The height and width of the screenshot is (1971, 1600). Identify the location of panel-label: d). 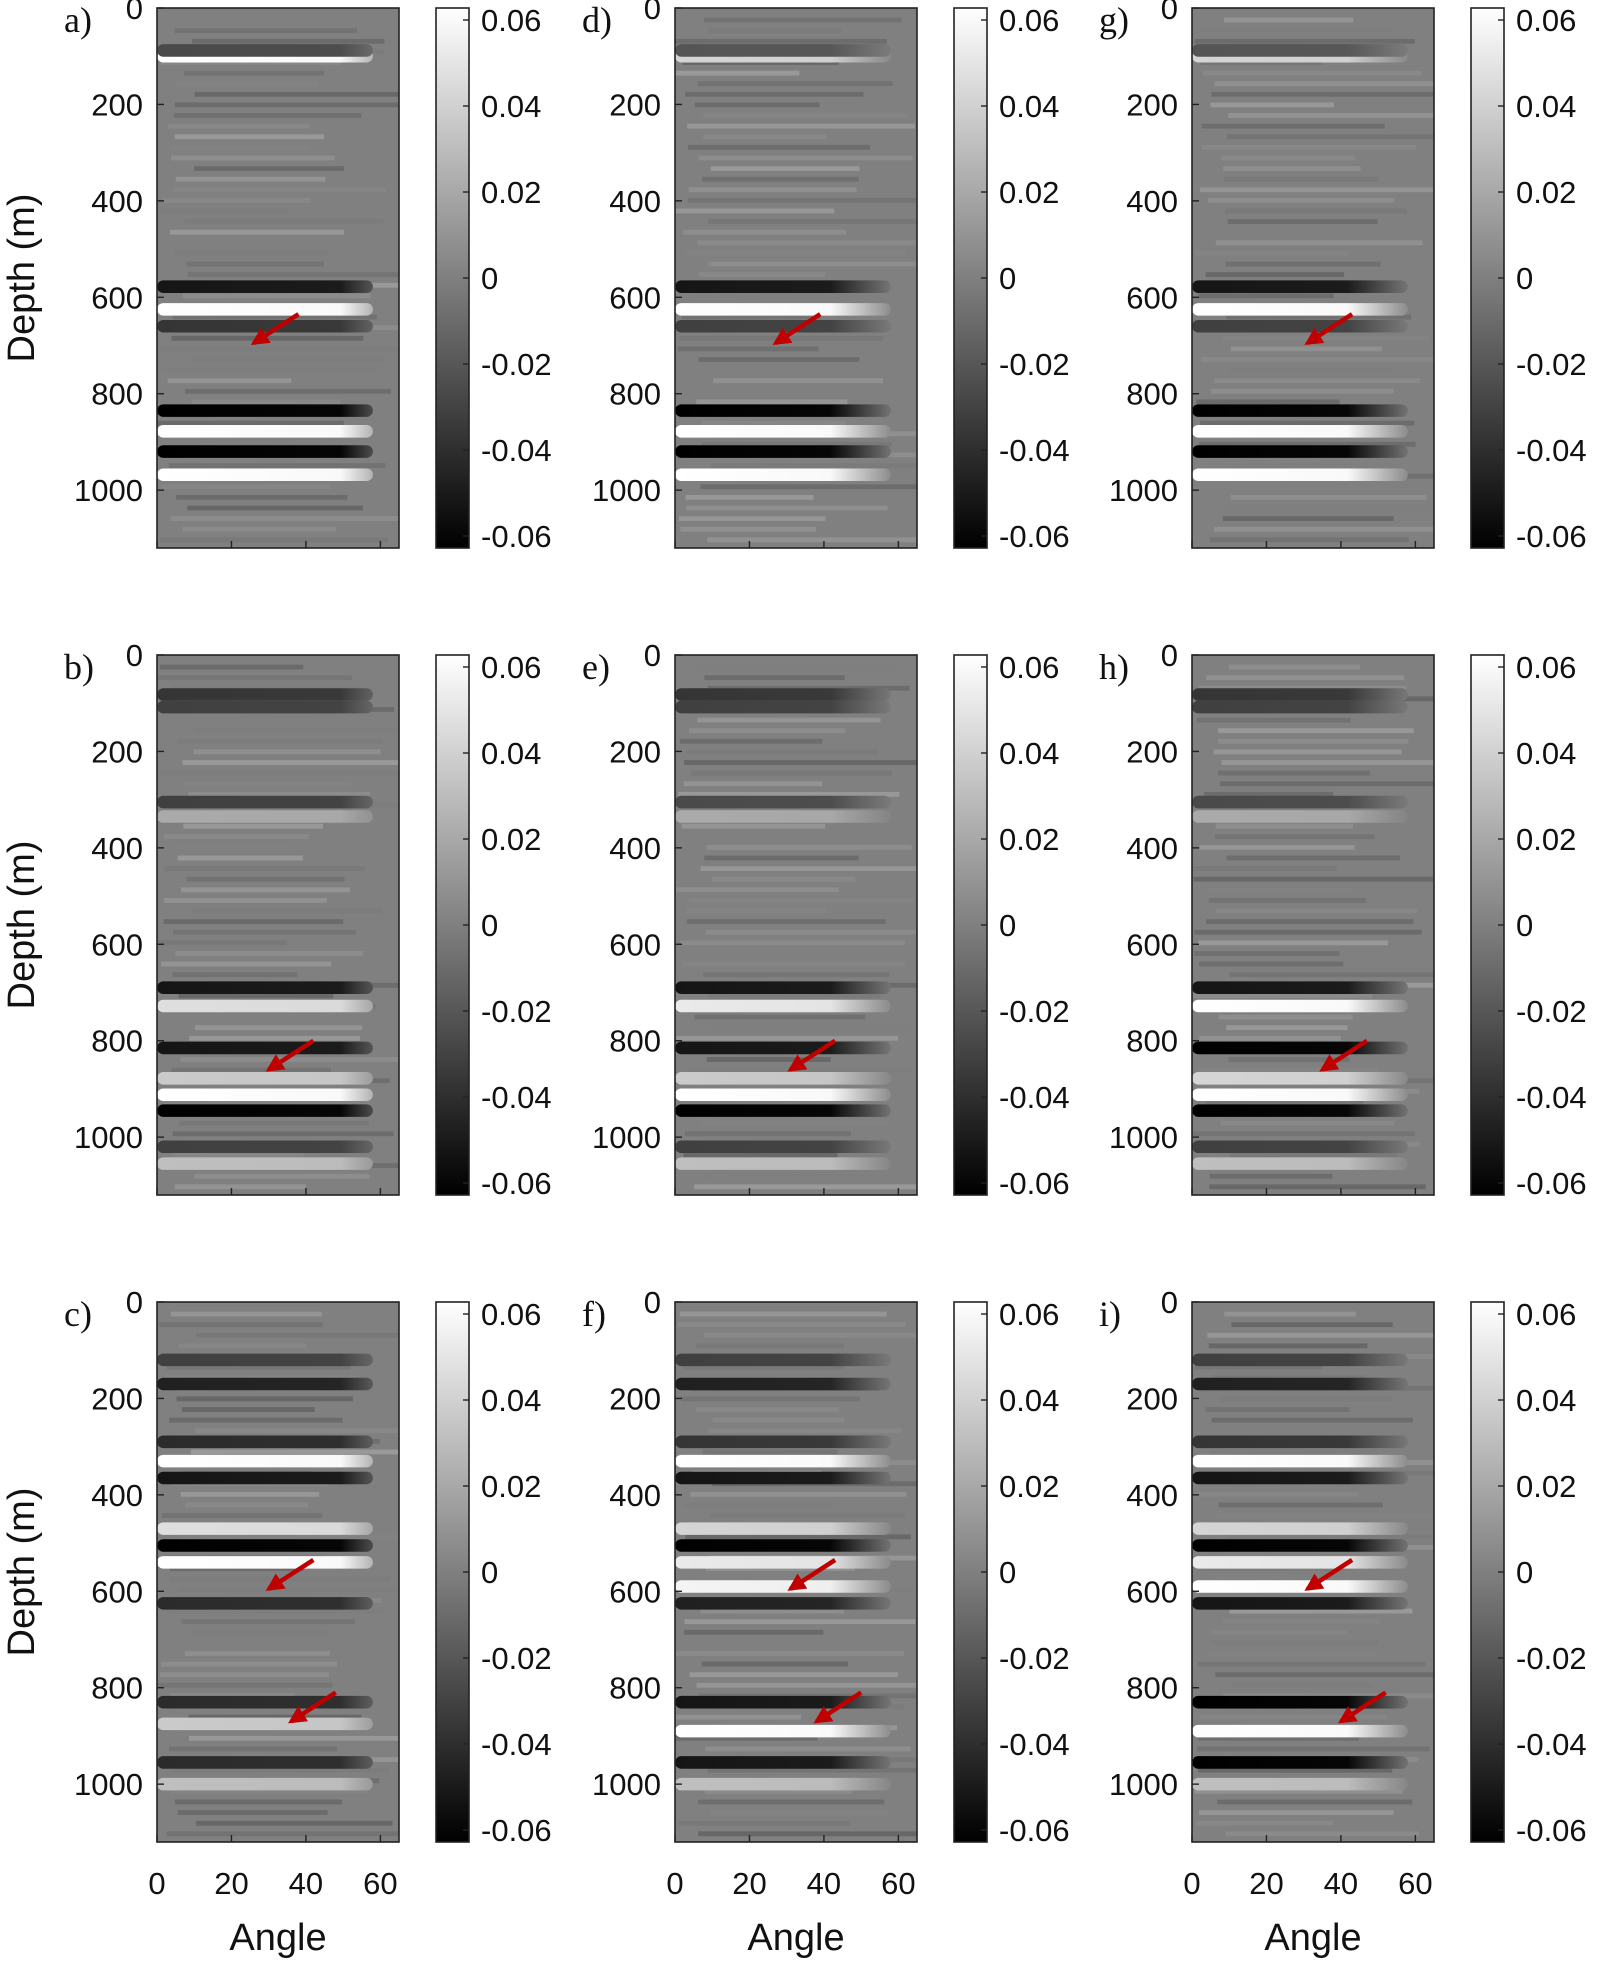
(597, 20).